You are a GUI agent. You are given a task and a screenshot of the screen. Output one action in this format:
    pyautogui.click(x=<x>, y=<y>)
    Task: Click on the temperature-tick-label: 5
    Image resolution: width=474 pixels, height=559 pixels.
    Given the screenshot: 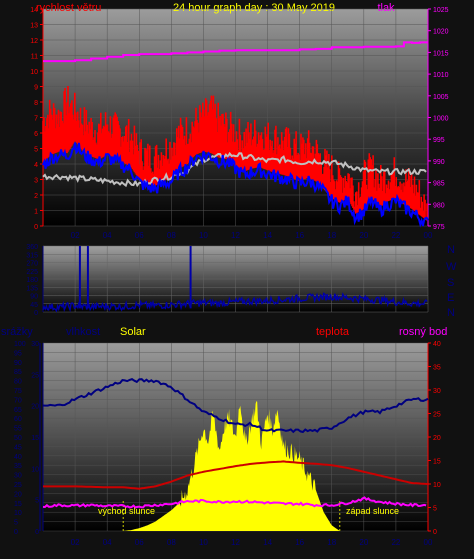 What is the action you would take?
    pyautogui.click(x=435, y=509)
    